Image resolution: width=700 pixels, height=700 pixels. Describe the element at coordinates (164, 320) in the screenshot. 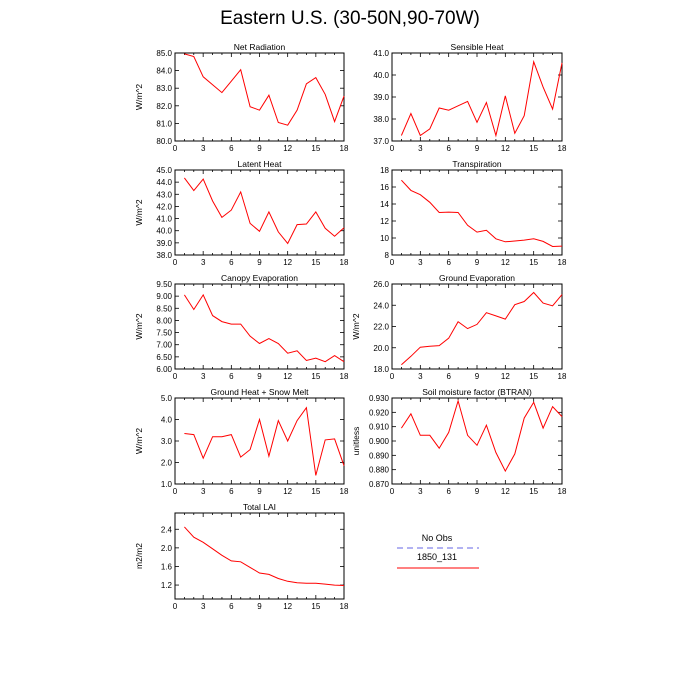

I see `y-tick-label: 8.00` at that location.